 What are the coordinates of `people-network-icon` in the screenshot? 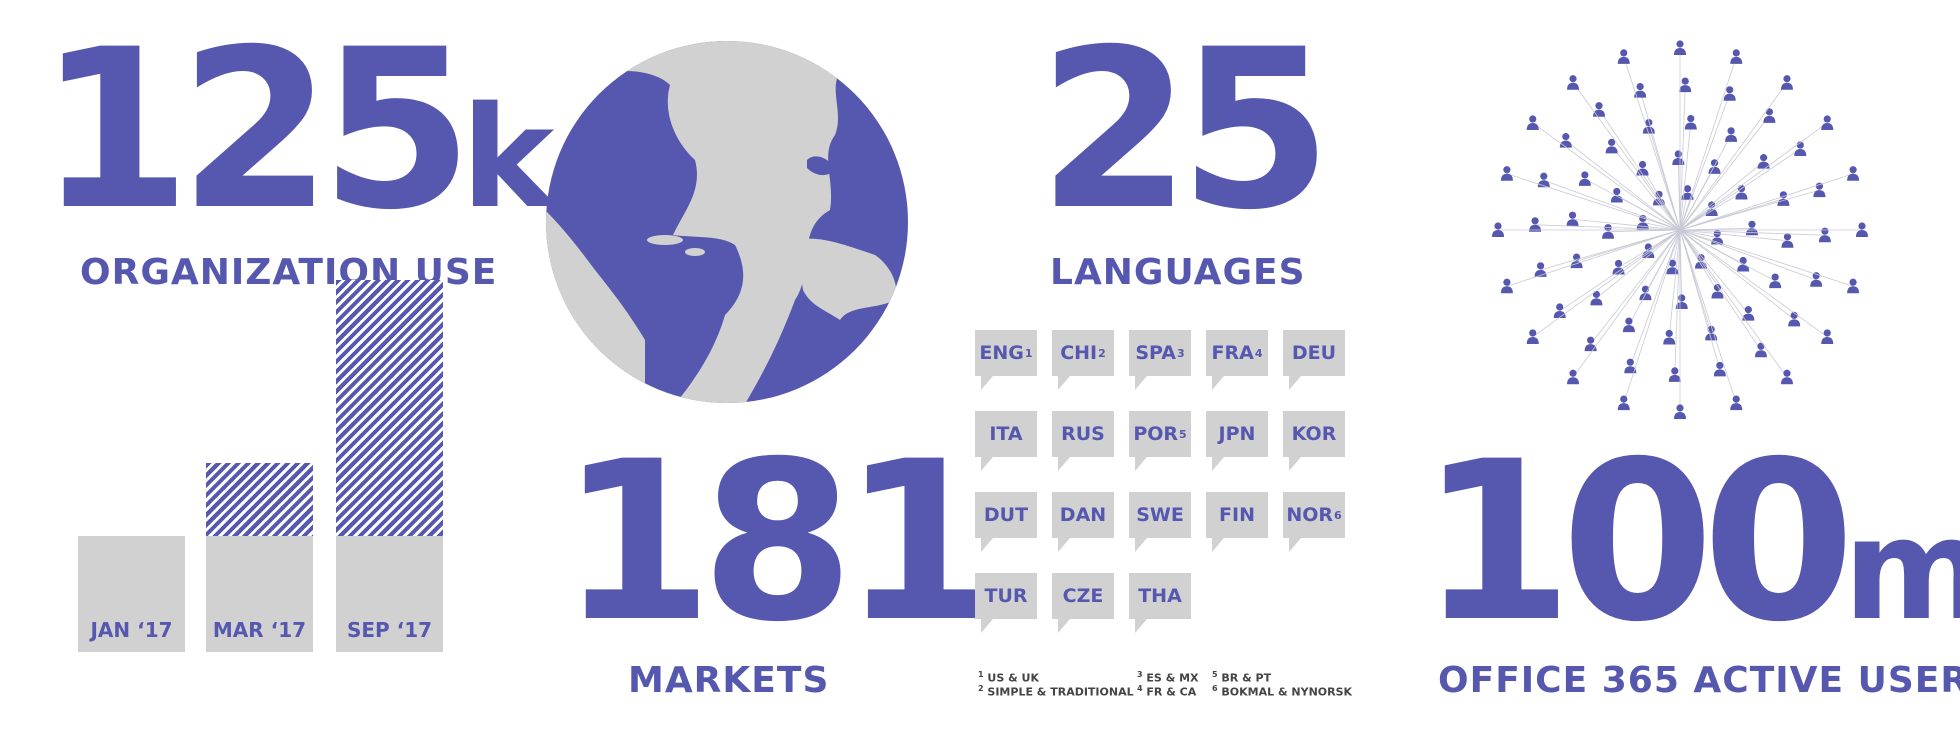 It's located at (1680, 229).